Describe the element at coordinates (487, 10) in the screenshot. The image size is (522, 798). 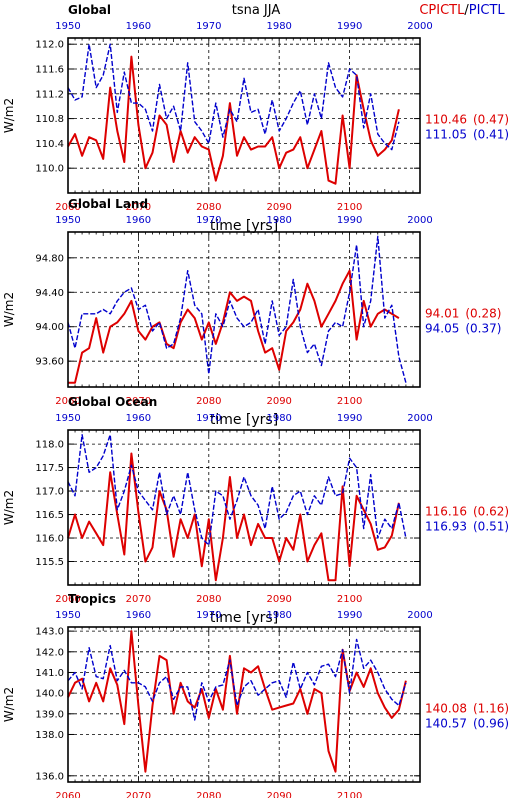
I see `legend-pictl: PICTL` at that location.